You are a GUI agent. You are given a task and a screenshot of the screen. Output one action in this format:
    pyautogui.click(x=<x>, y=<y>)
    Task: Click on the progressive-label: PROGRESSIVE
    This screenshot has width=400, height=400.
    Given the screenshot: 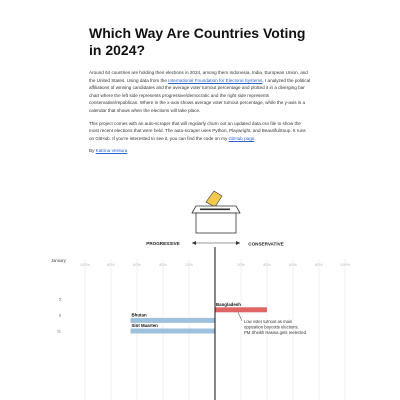 What is the action you would take?
    pyautogui.click(x=162, y=243)
    